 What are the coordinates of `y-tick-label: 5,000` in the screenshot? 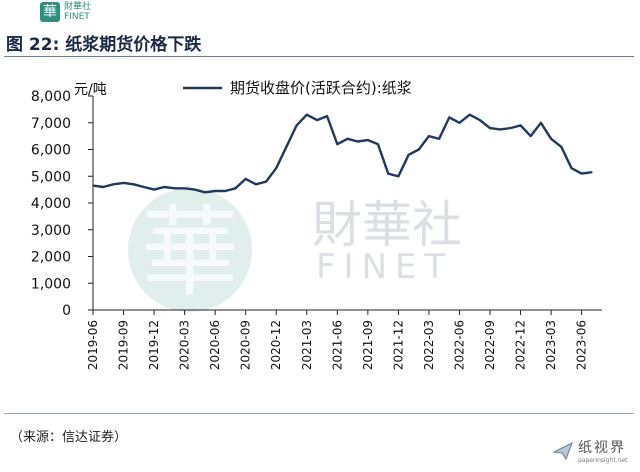 It's located at (51, 177).